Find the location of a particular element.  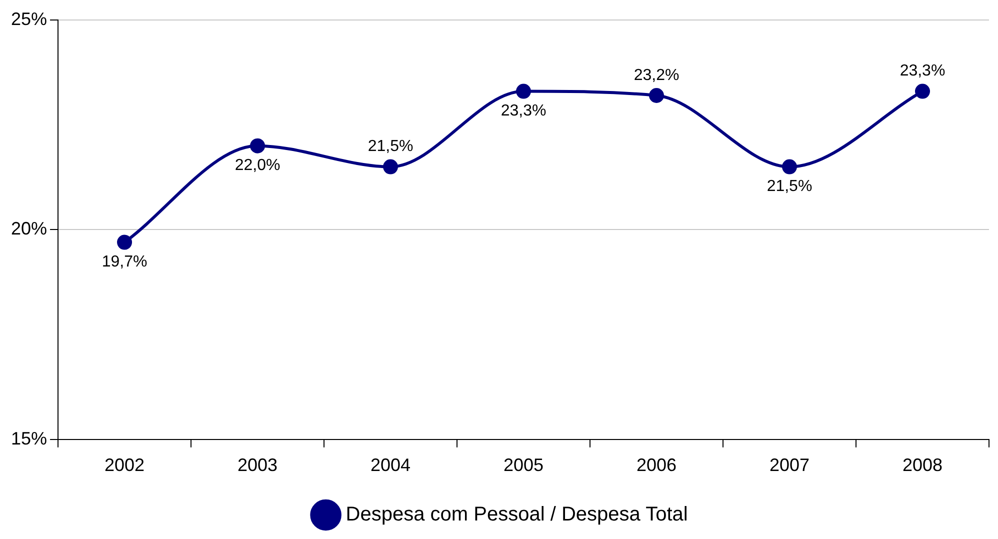

data-label: 23,2% is located at coordinates (657, 75).